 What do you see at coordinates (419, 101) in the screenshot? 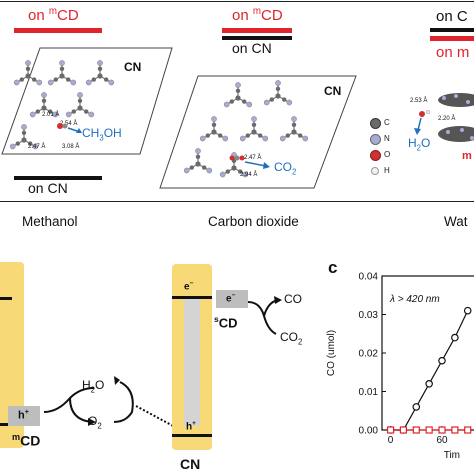
I see `bond-label-3a: 2.53 Å` at bounding box center [419, 101].